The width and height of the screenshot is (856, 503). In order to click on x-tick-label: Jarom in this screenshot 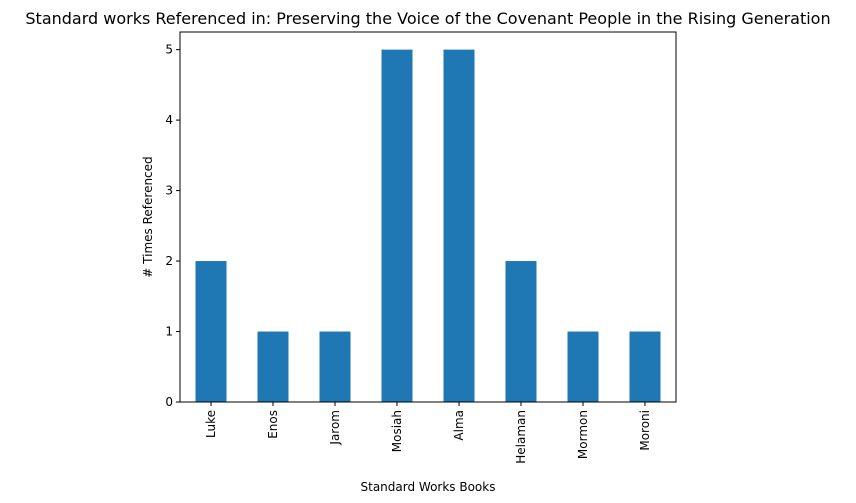, I will do `click(335, 428)`.